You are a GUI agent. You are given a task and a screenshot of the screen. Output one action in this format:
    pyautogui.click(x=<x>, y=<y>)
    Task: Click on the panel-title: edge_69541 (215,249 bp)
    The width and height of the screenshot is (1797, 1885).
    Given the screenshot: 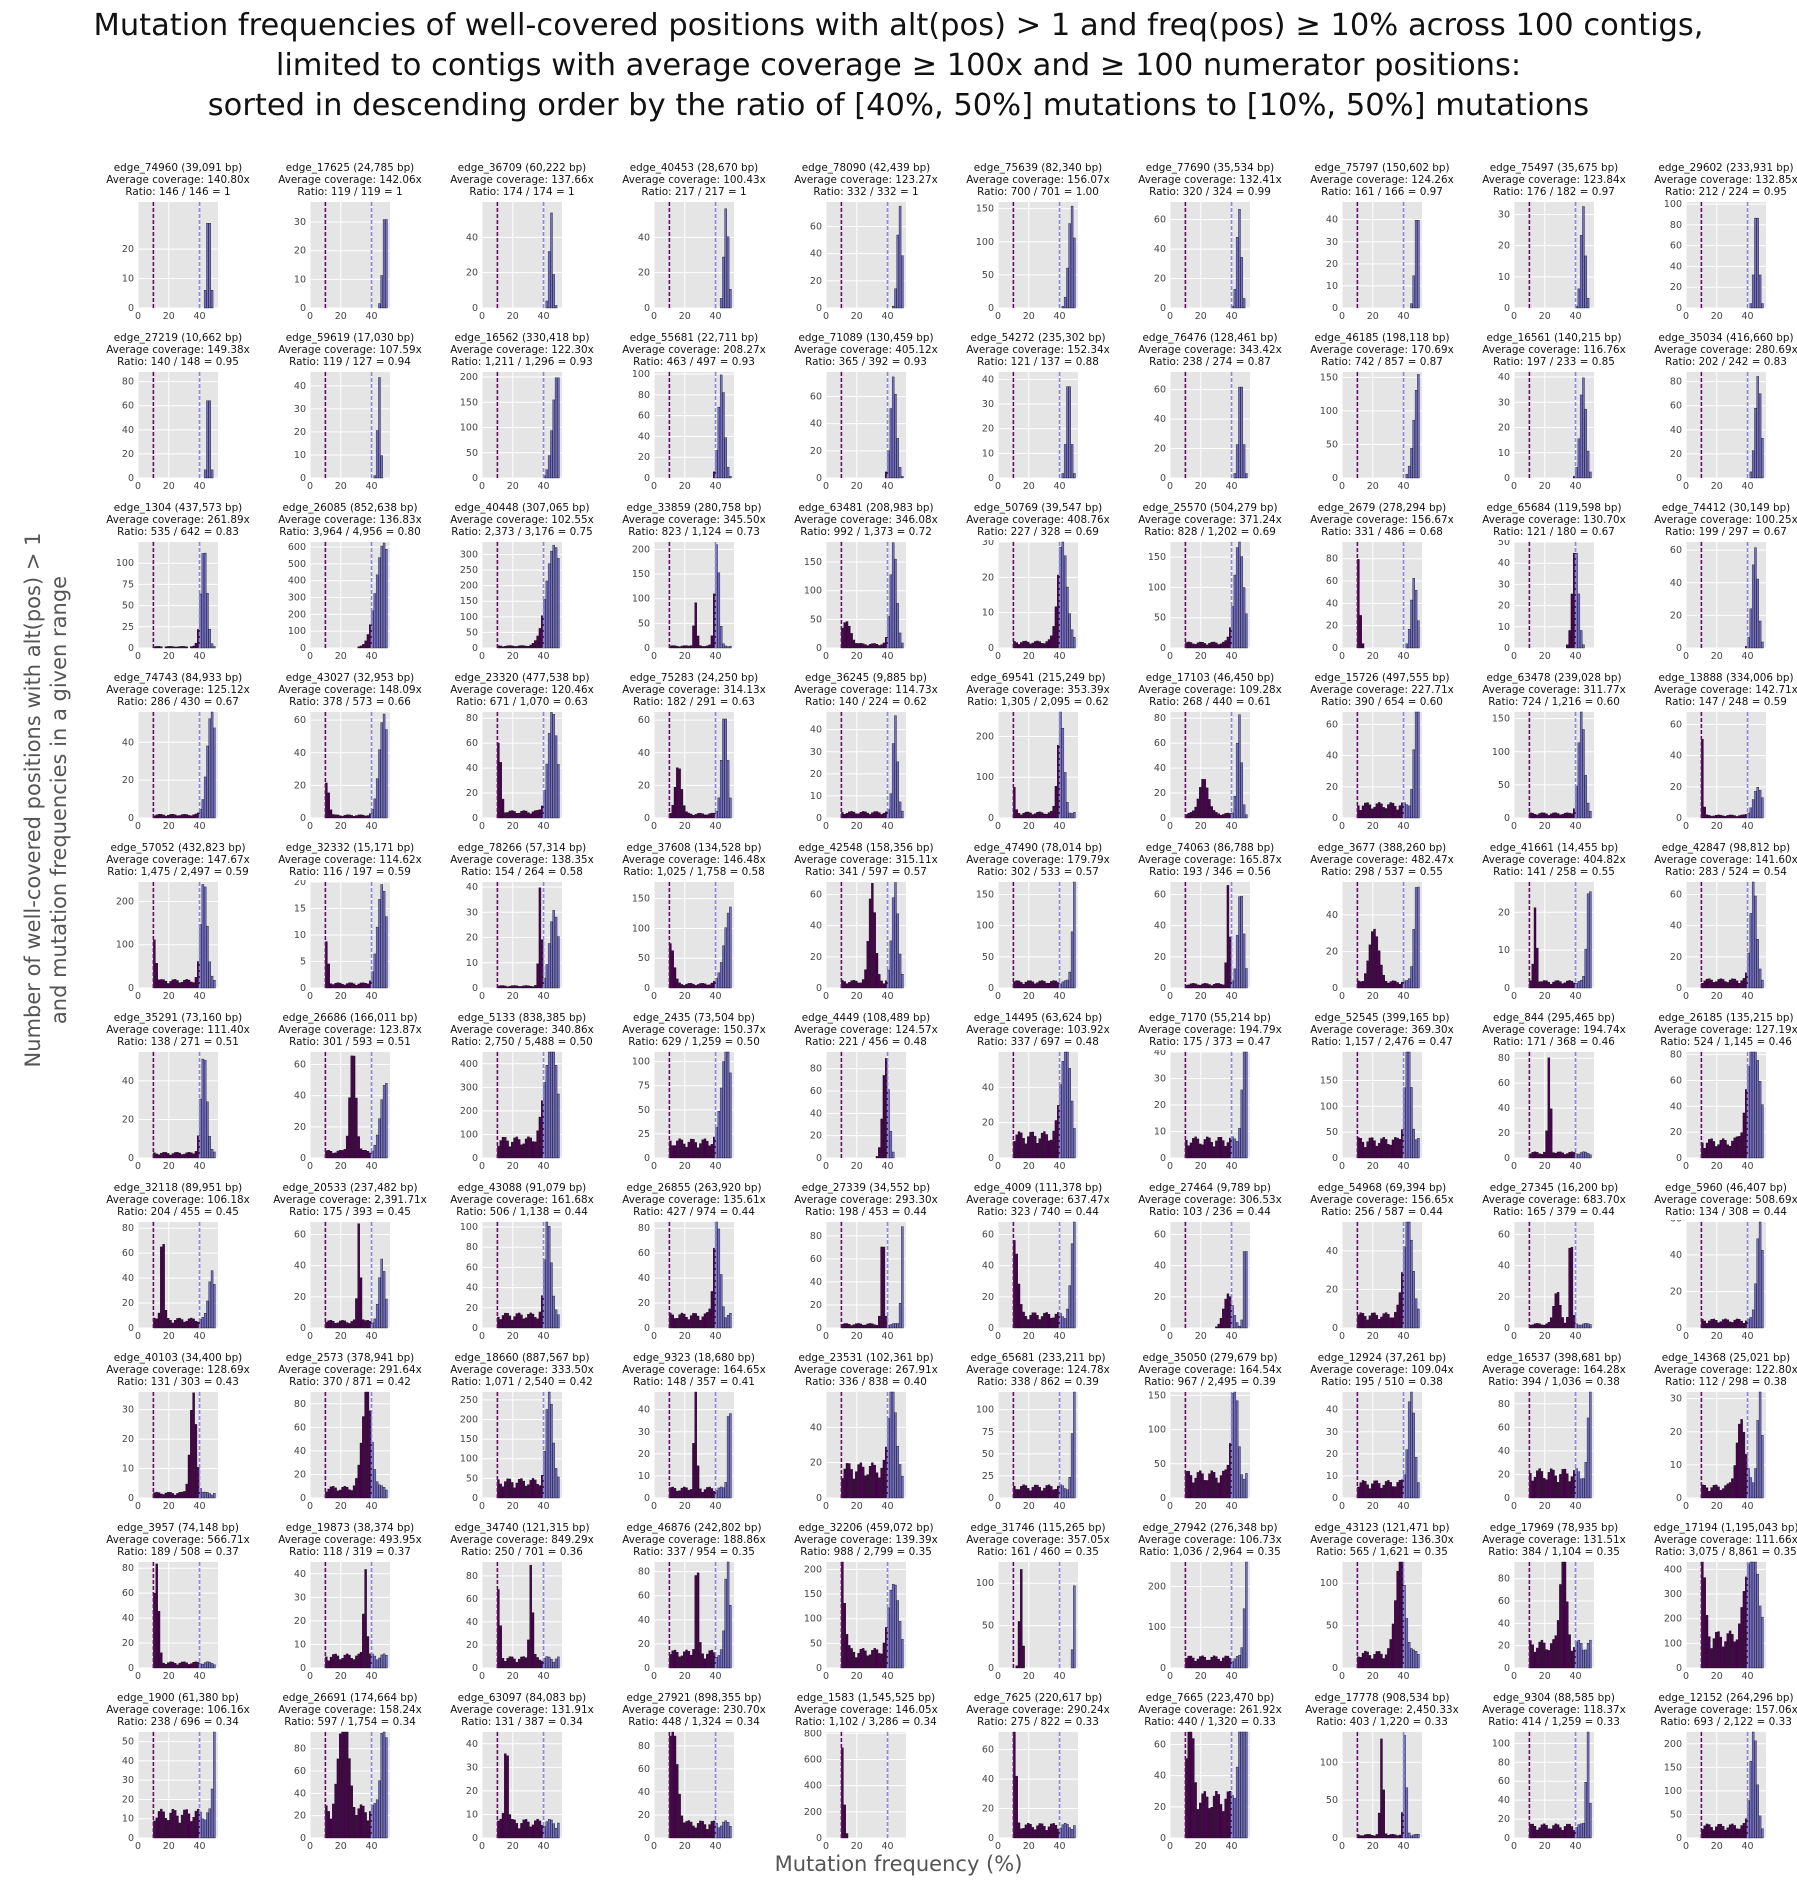 What is the action you would take?
    pyautogui.click(x=1038, y=678)
    